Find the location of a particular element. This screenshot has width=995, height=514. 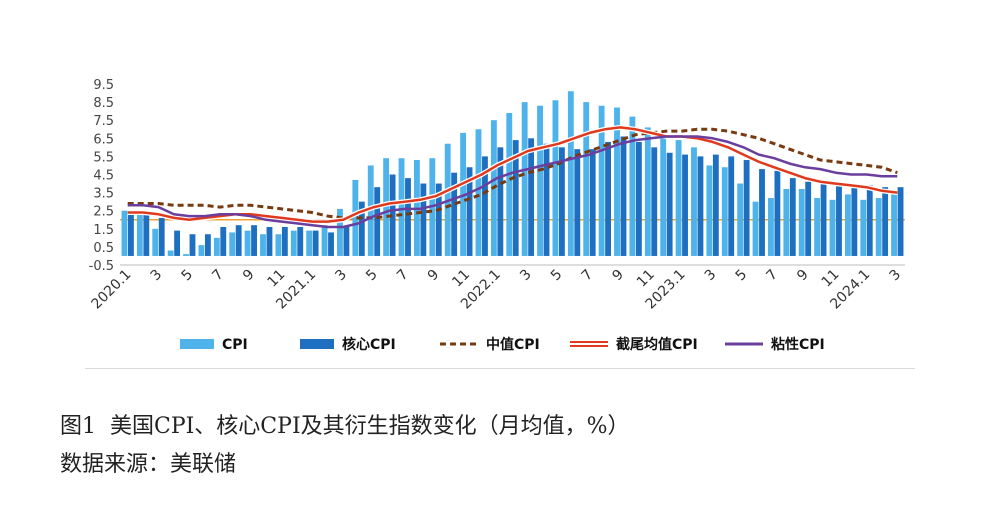

legend-sticky-cpi-label: 粘性CPI is located at coordinates (798, 344).